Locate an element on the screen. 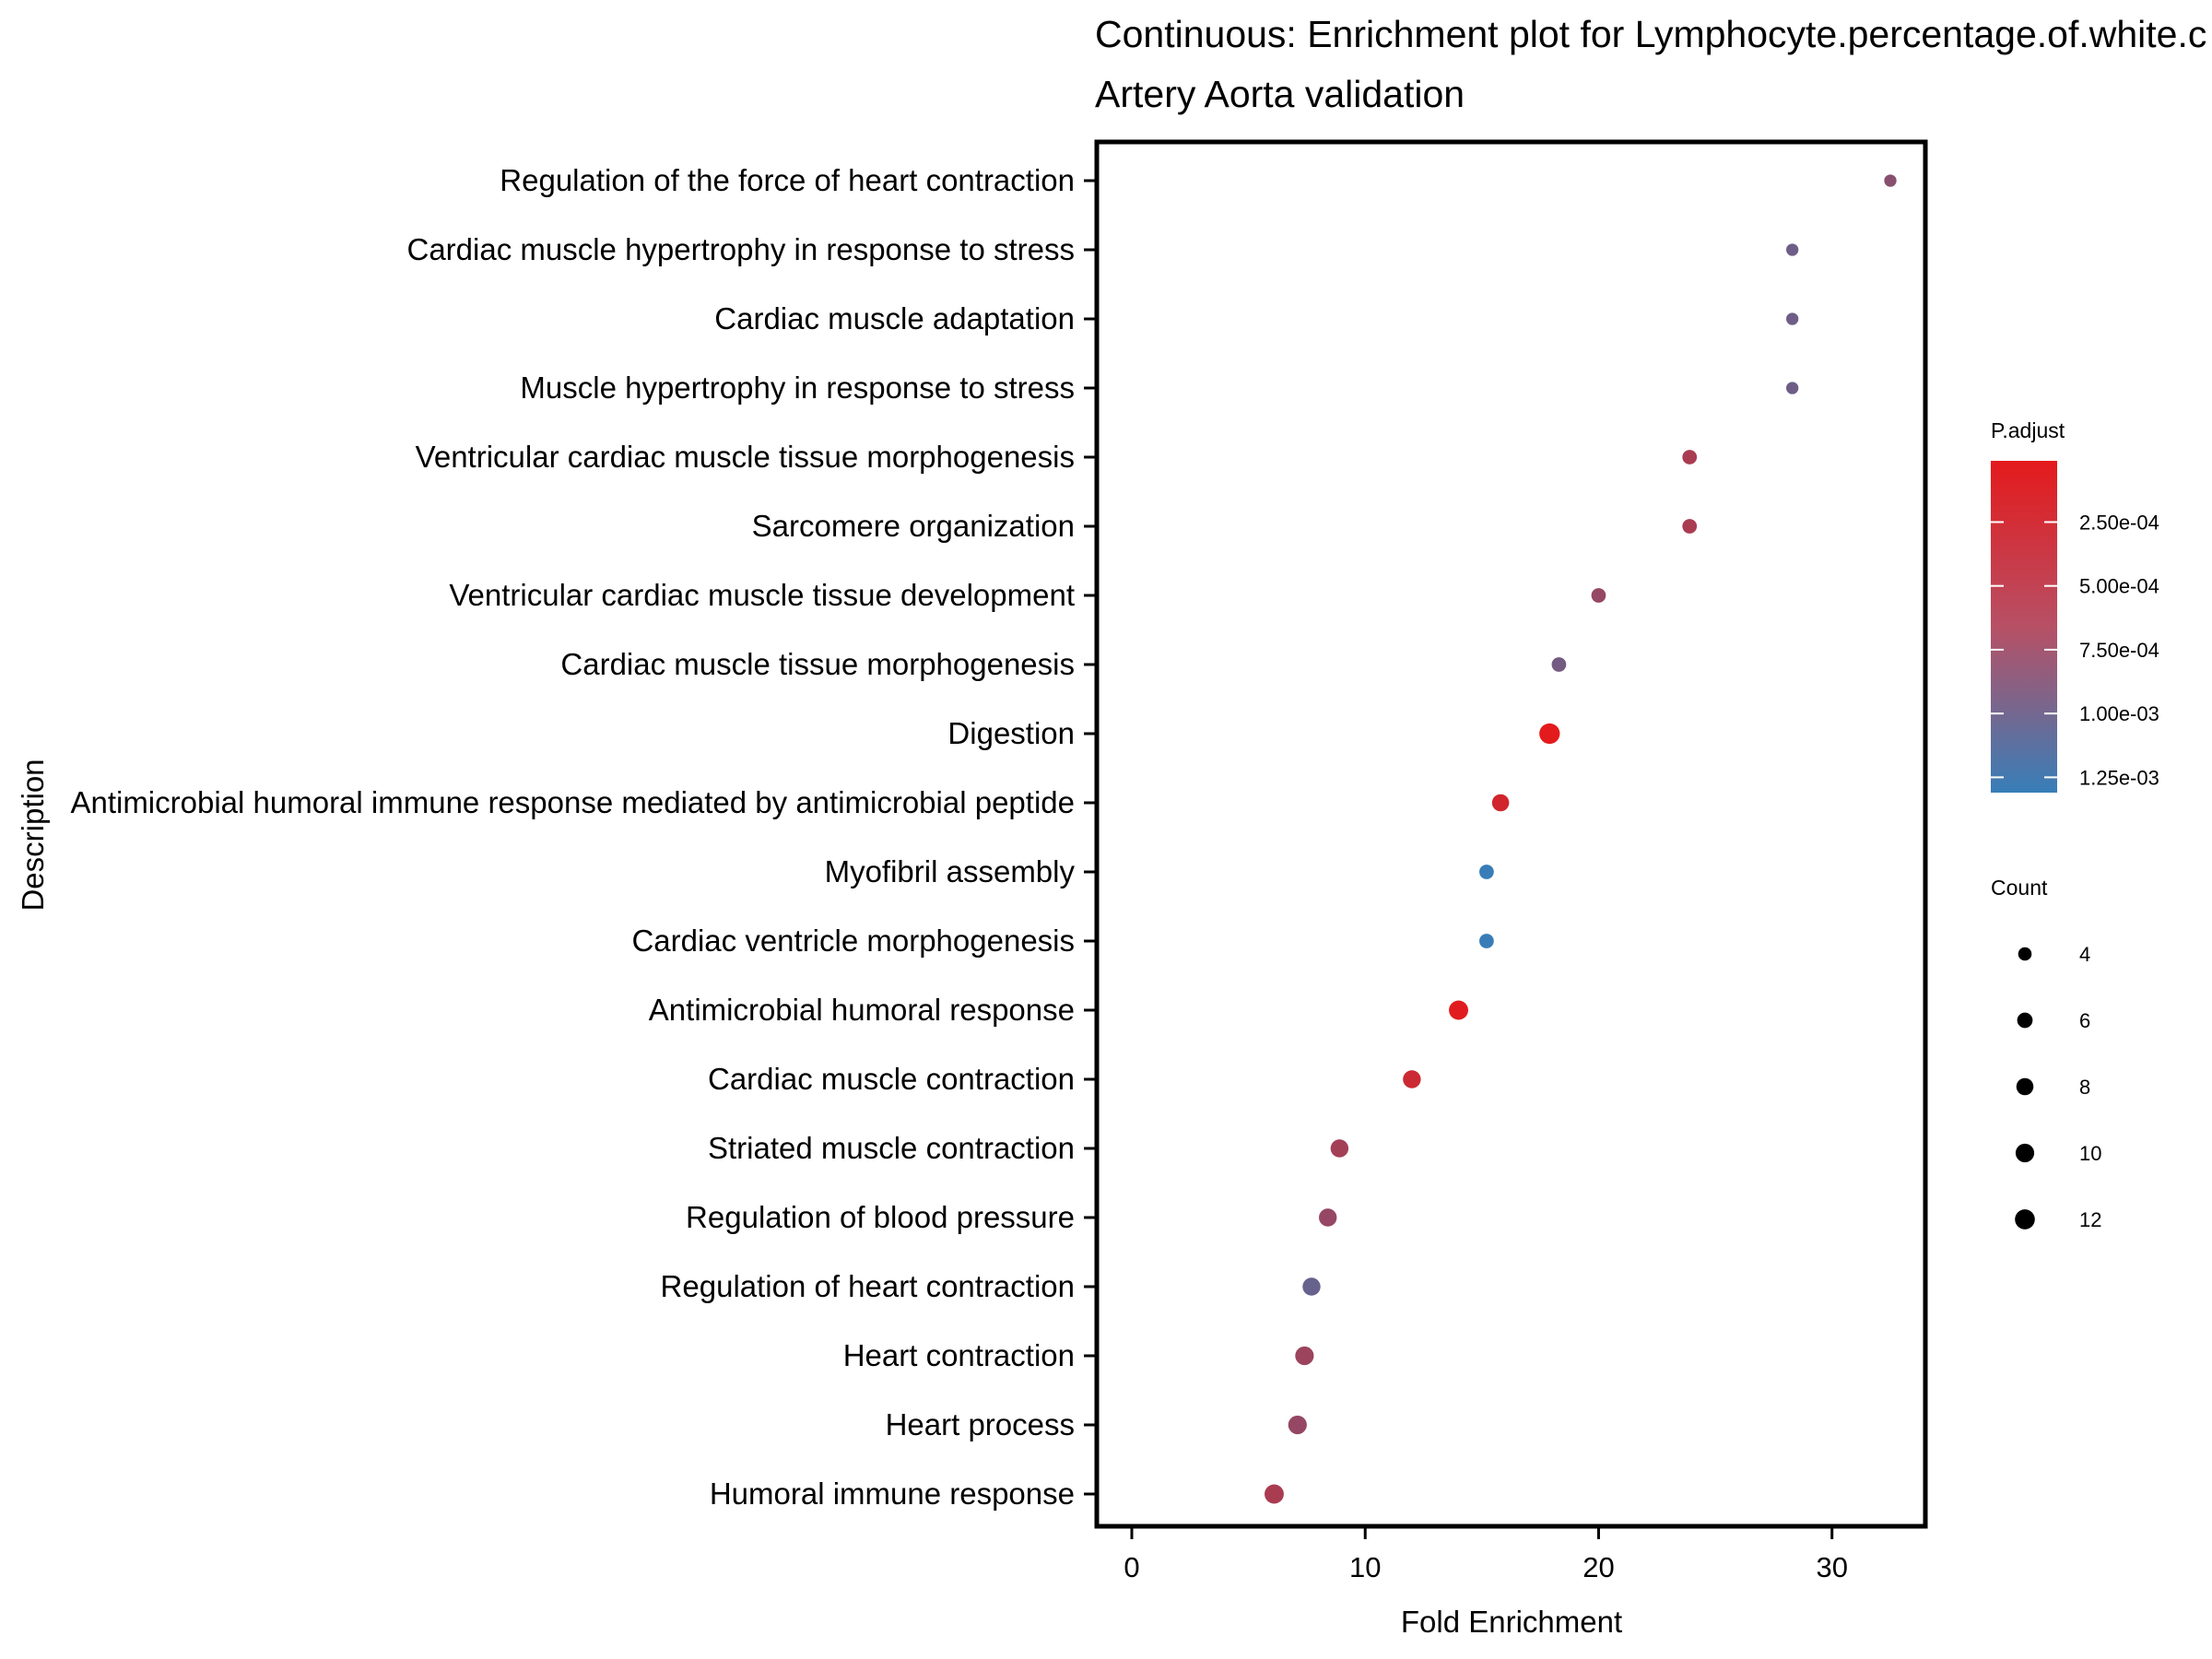 The height and width of the screenshot is (1659, 2212). x-axis: 0 10 20 30 is located at coordinates (1486, 1555).